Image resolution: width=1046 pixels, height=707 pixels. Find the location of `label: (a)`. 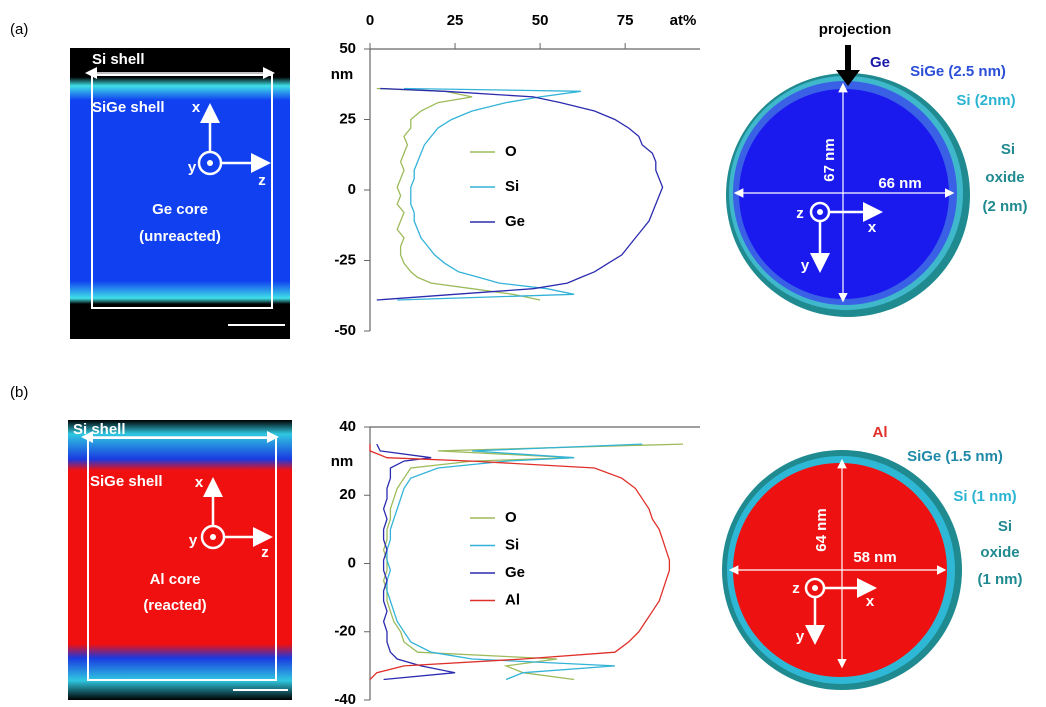

label: (a) is located at coordinates (19, 29).